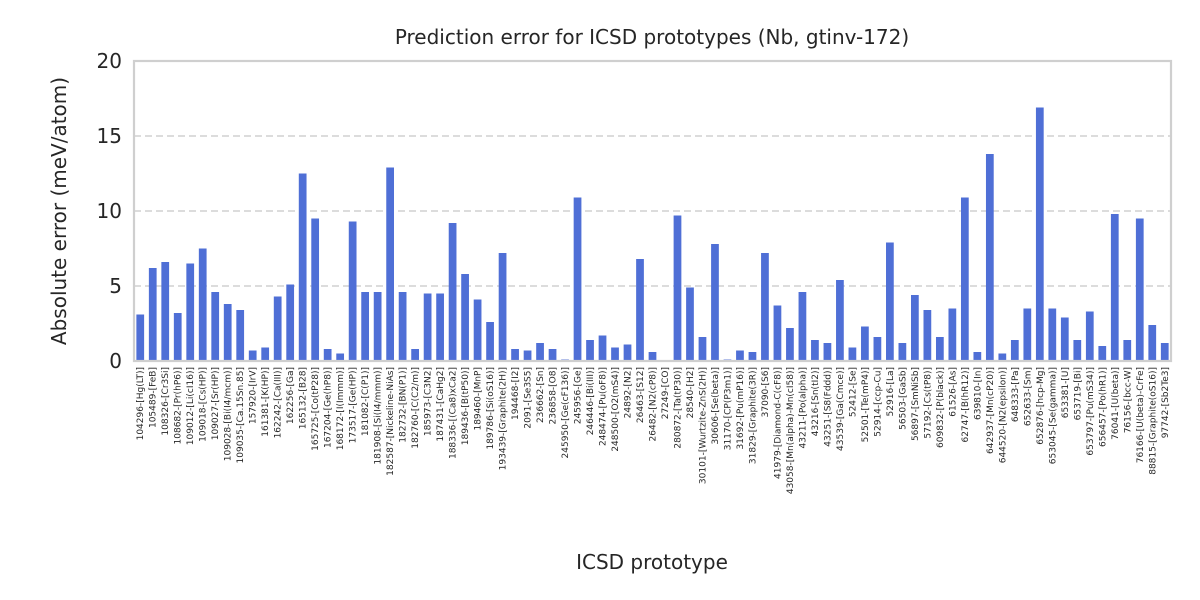 The image size is (1200, 600). Describe the element at coordinates (753, 415) in the screenshot. I see `x-tick-label: 31829-[Graphite(3R)]` at that location.